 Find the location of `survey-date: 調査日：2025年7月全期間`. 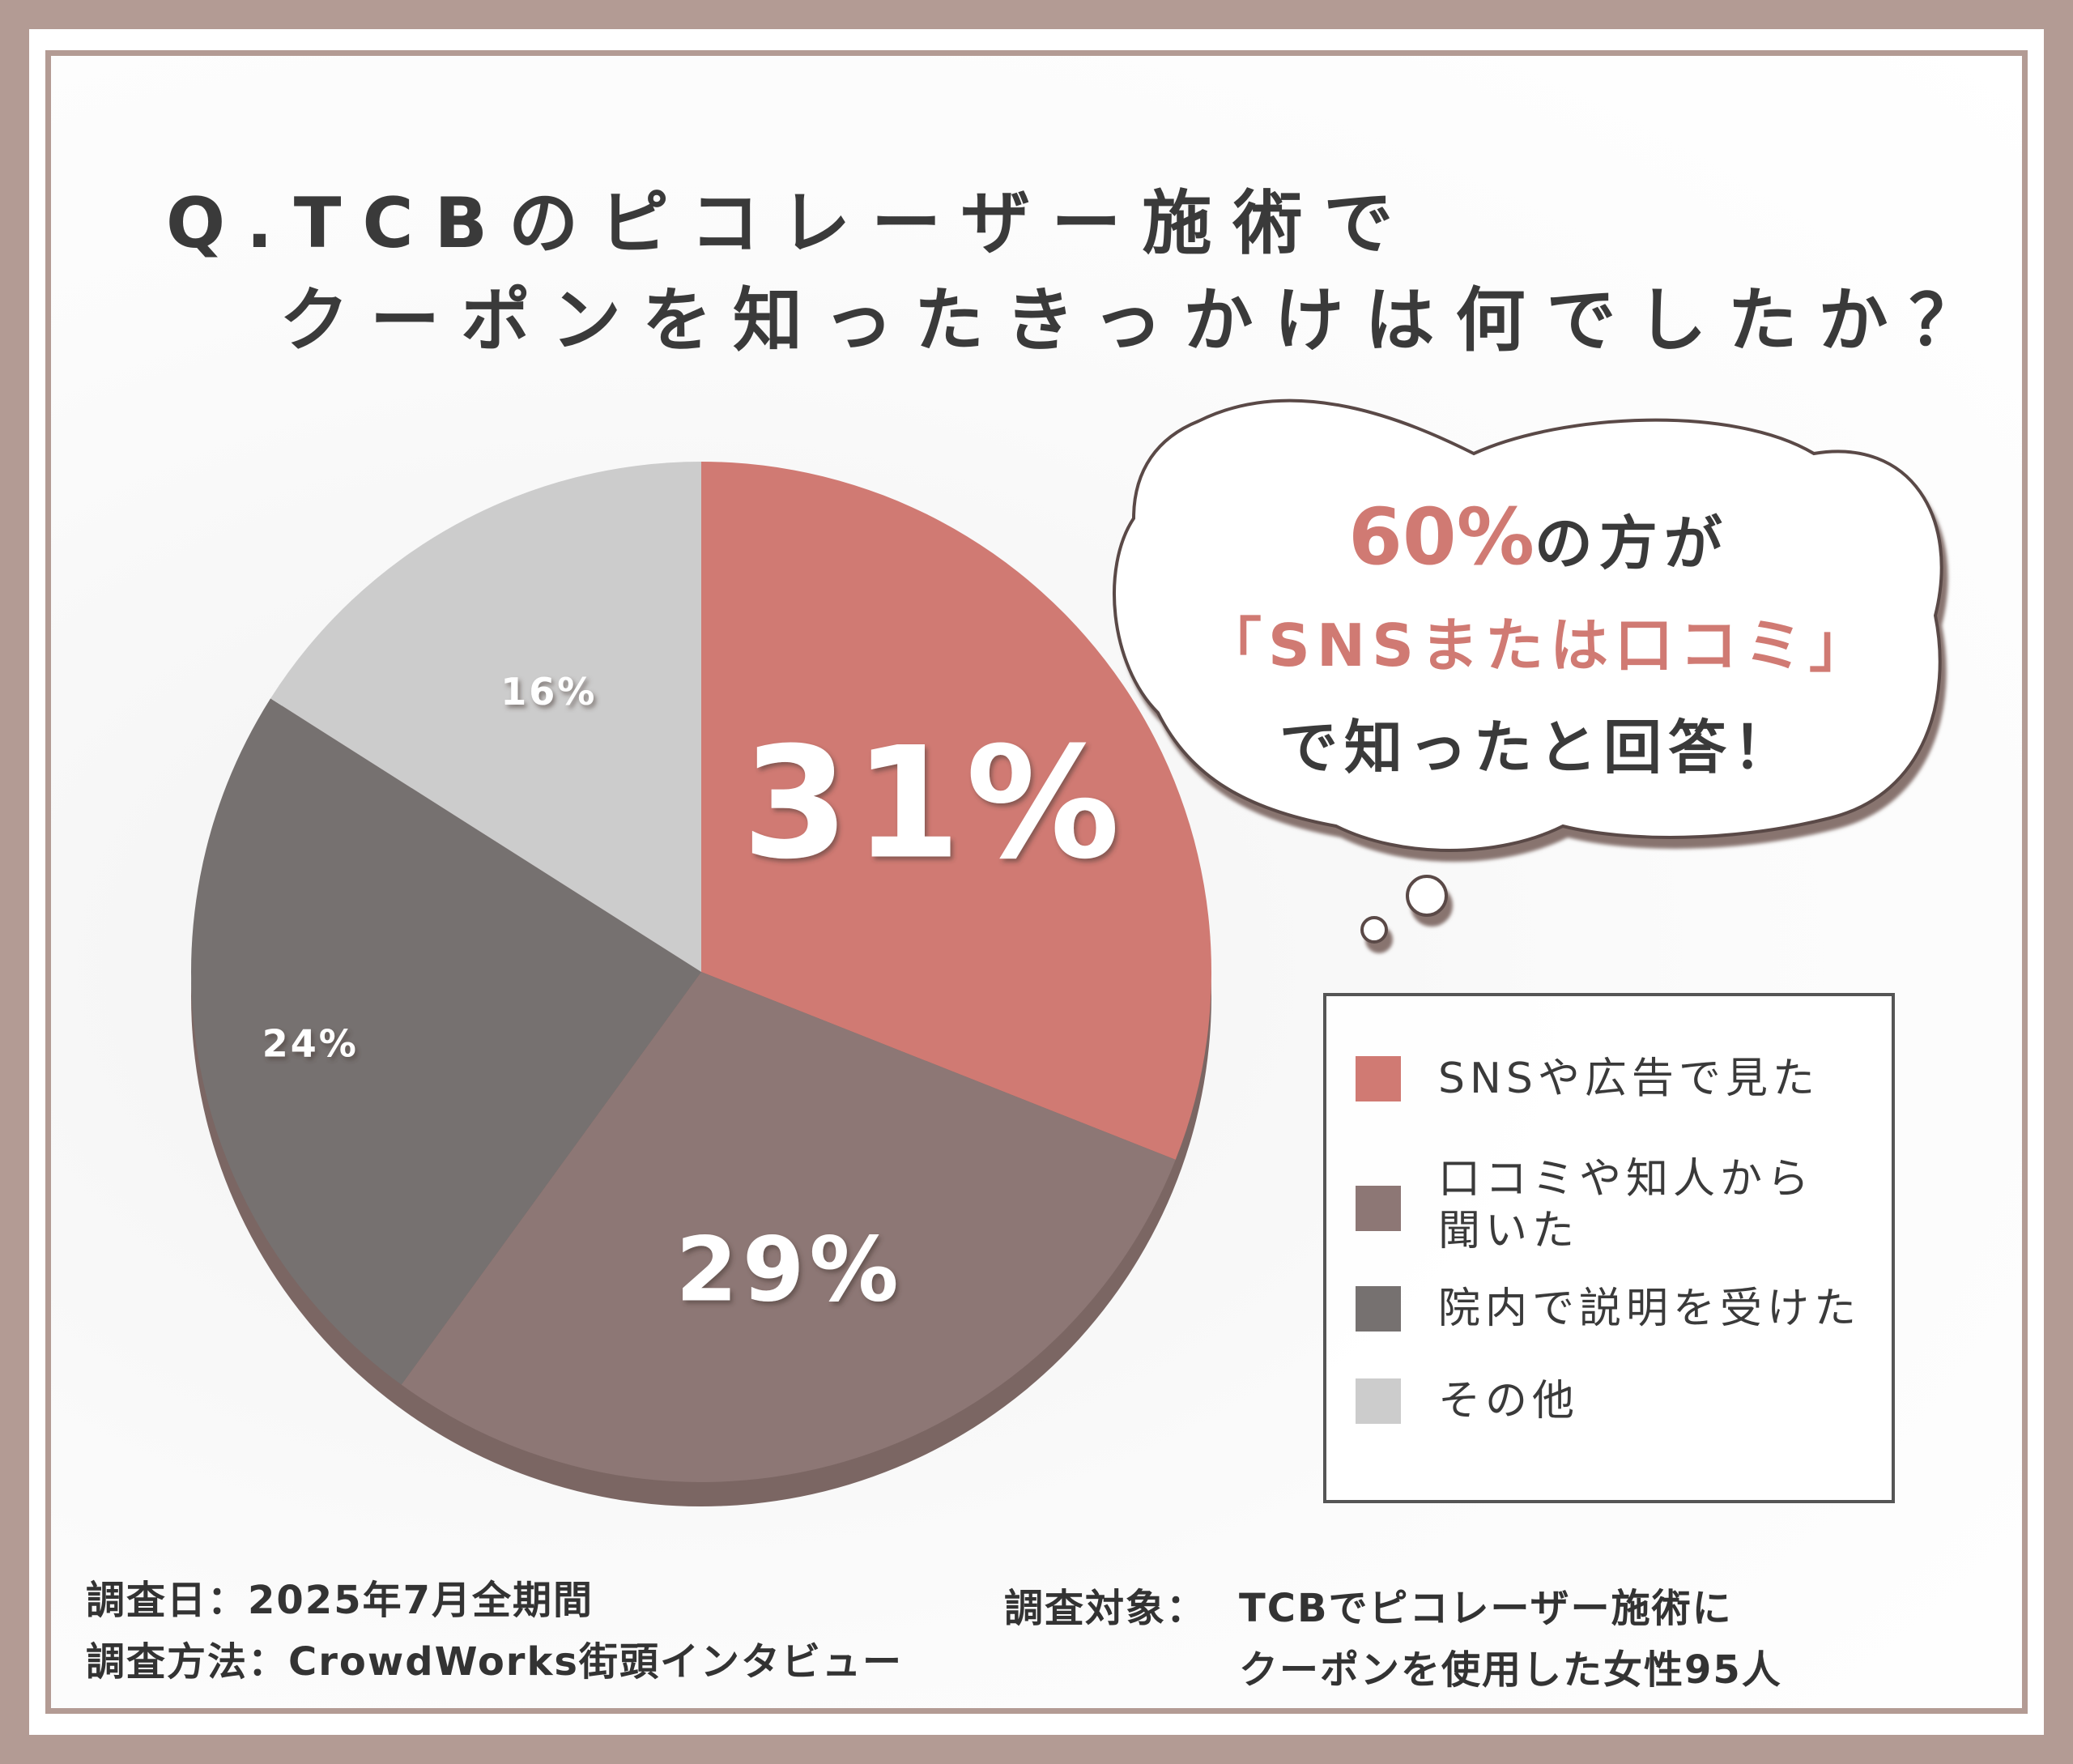

survey-date: 調査日：2025年7月全期間 is located at coordinates (340, 1600).